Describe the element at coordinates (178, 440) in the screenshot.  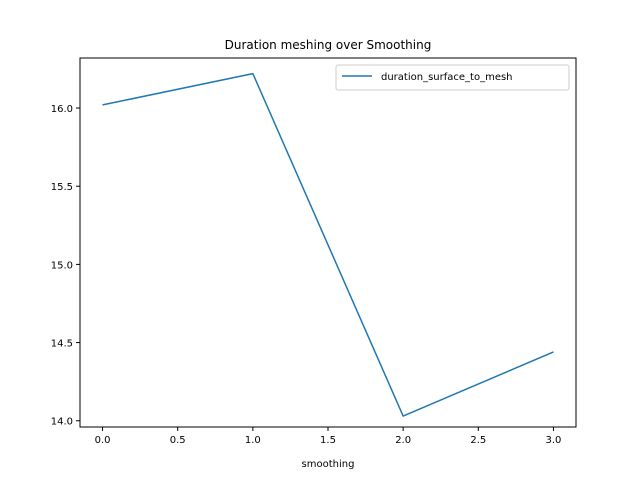
I see `x-tick-label: 0.5` at that location.